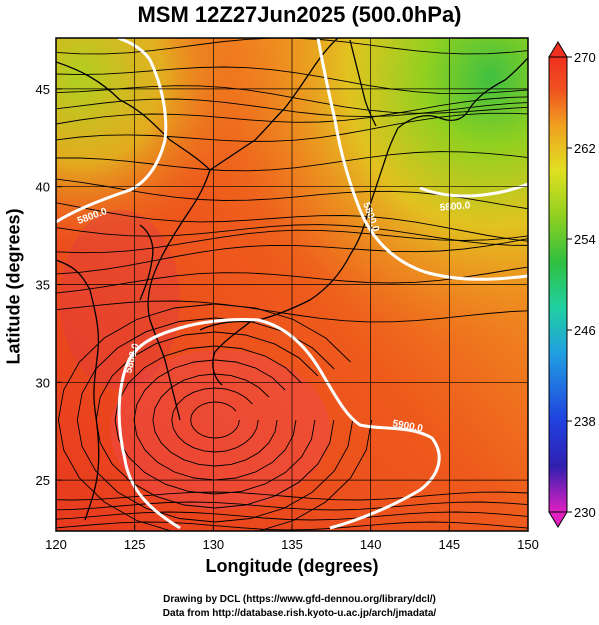 The width and height of the screenshot is (599, 625). Describe the element at coordinates (585, 239) in the screenshot. I see `colorbar-tick-label: 254` at that location.